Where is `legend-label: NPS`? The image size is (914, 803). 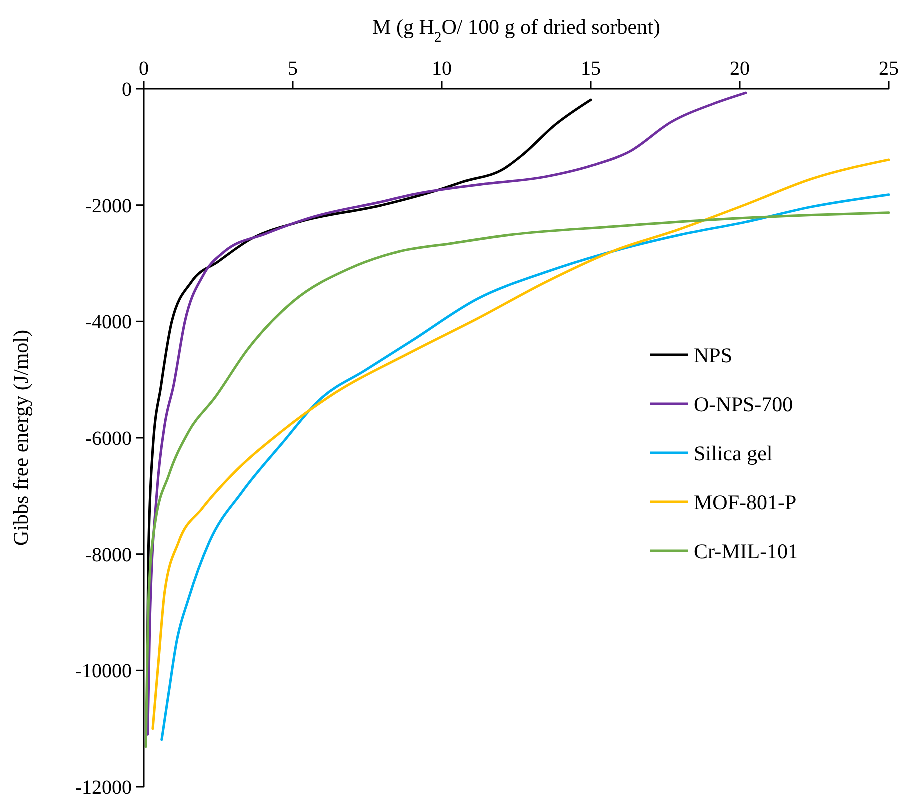
legend-label: NPS is located at coordinates (713, 355).